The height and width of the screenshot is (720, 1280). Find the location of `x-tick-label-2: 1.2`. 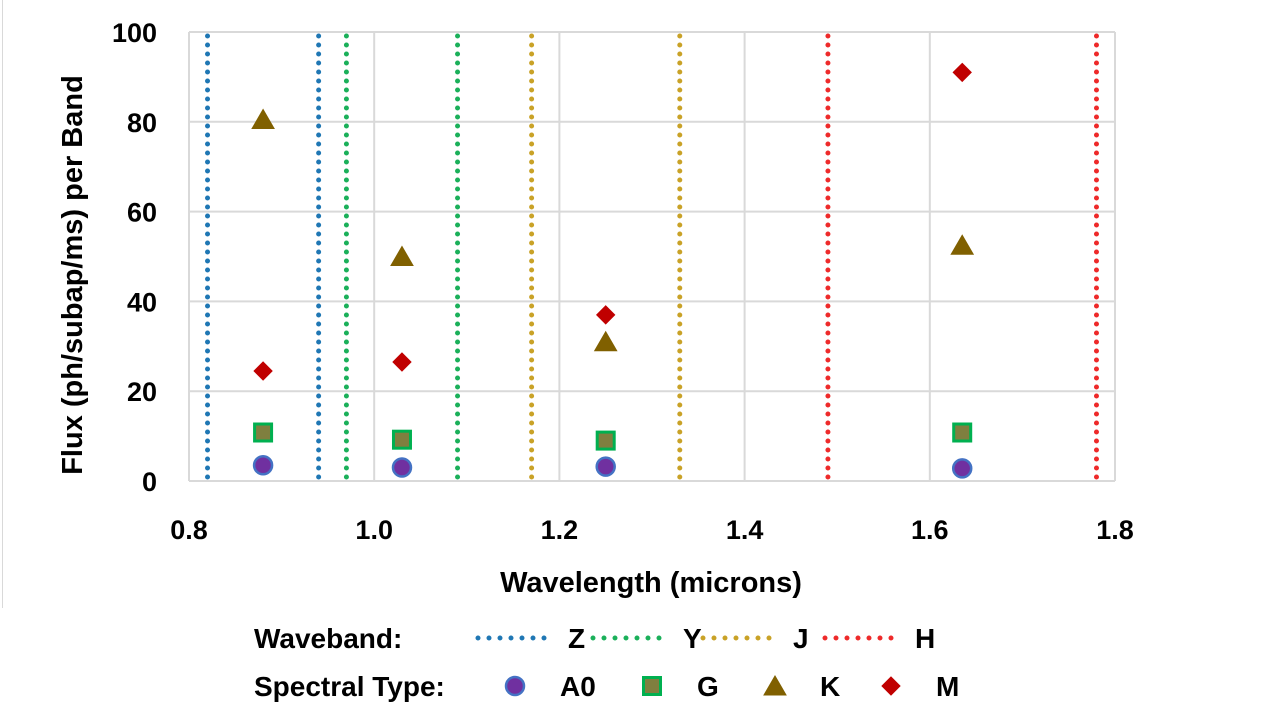

x-tick-label-2: 1.2 is located at coordinates (560, 530).